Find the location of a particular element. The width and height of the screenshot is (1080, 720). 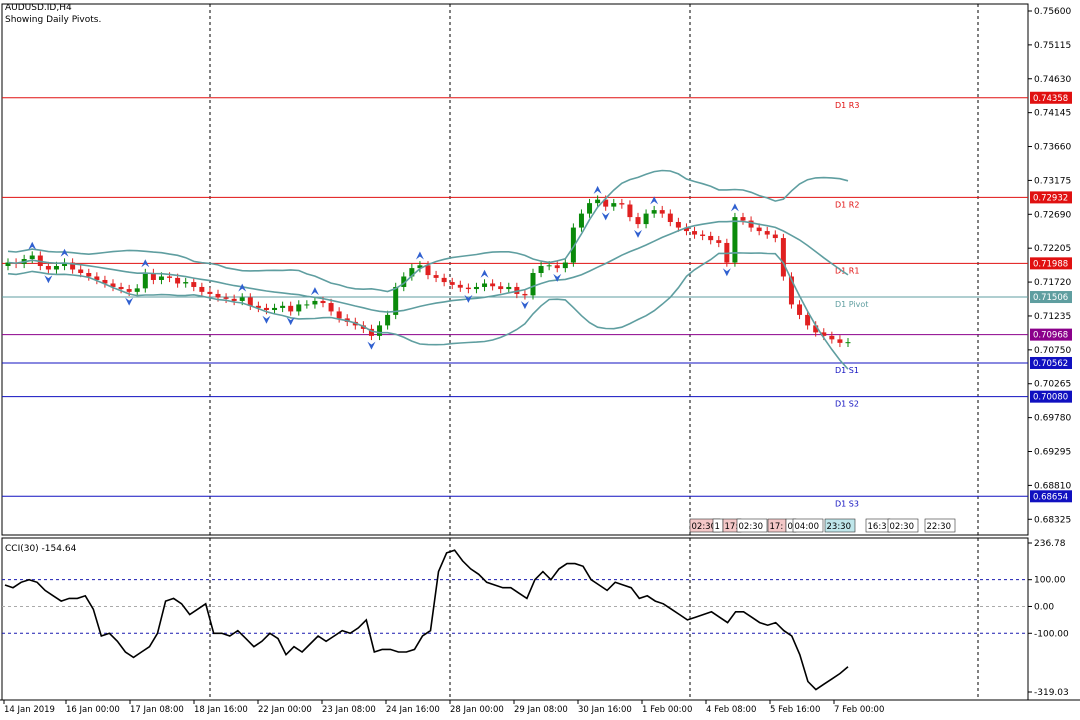

price-tick-label: 0.68810 is located at coordinates (1052, 486).